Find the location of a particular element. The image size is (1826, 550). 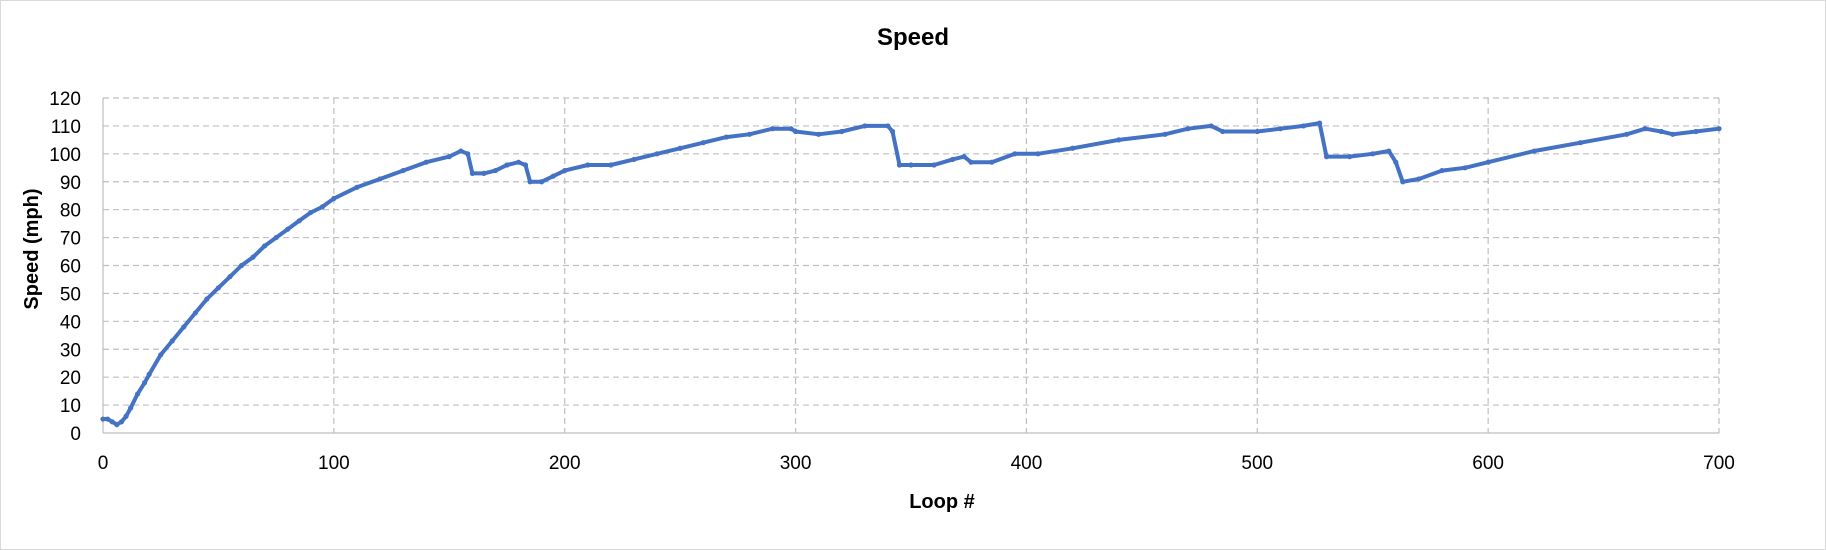

y-tick-label: 110 is located at coordinates (66, 127).